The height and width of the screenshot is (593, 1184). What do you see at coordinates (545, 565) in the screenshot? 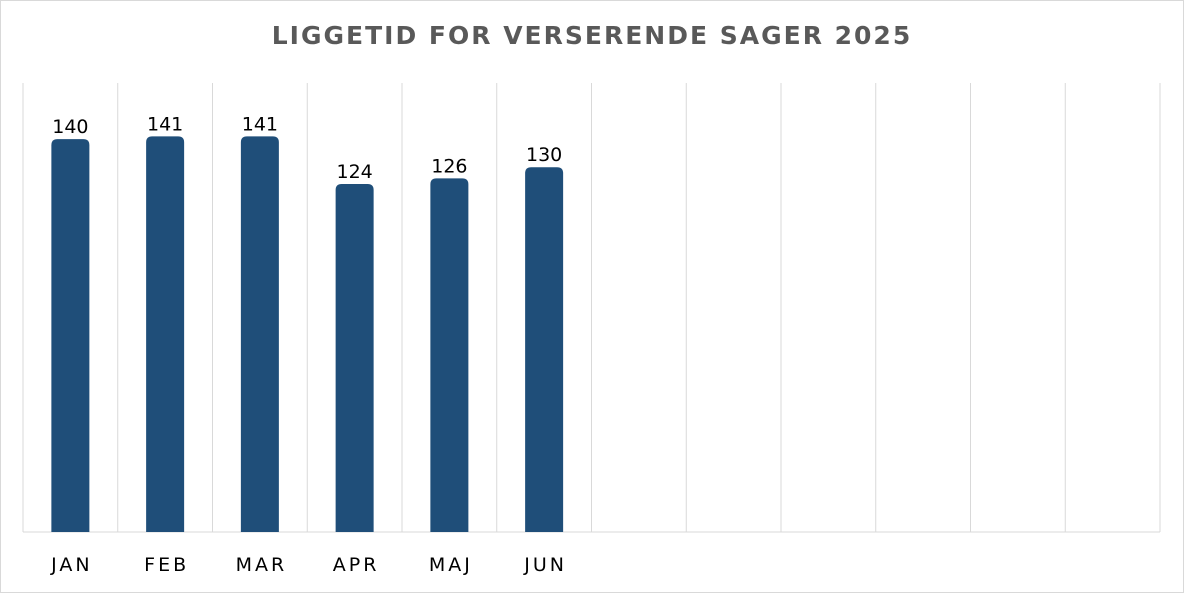
I see `category-label: JUN` at bounding box center [545, 565].